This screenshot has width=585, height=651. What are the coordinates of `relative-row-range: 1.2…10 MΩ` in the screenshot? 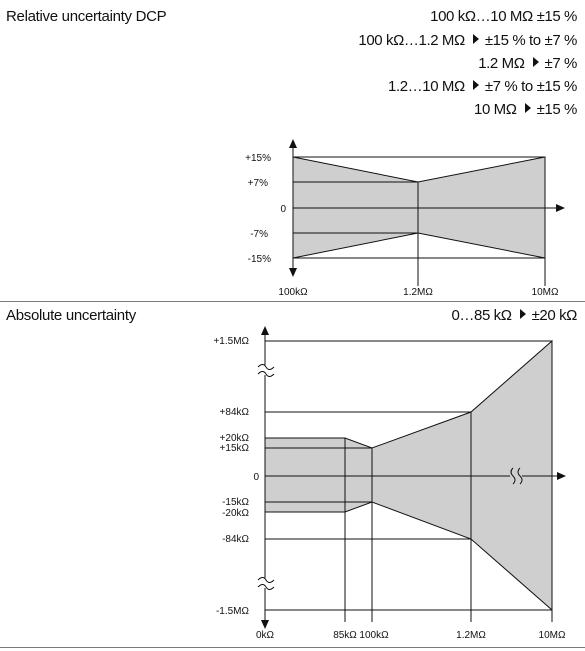 It's located at (426, 86).